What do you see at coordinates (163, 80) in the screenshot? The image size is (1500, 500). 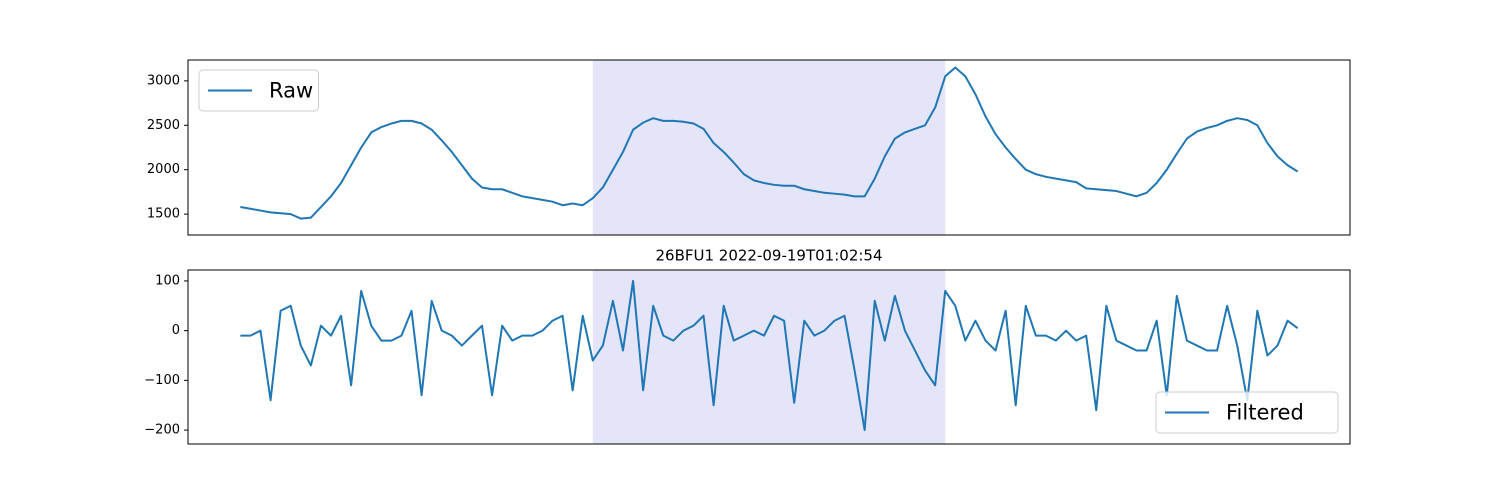 I see `y-tick-label: 3000` at bounding box center [163, 80].